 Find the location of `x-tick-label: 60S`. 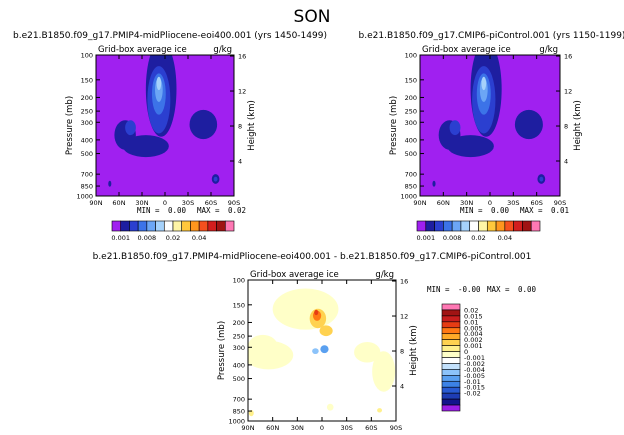

x-tick-label: 60S is located at coordinates (211, 203).